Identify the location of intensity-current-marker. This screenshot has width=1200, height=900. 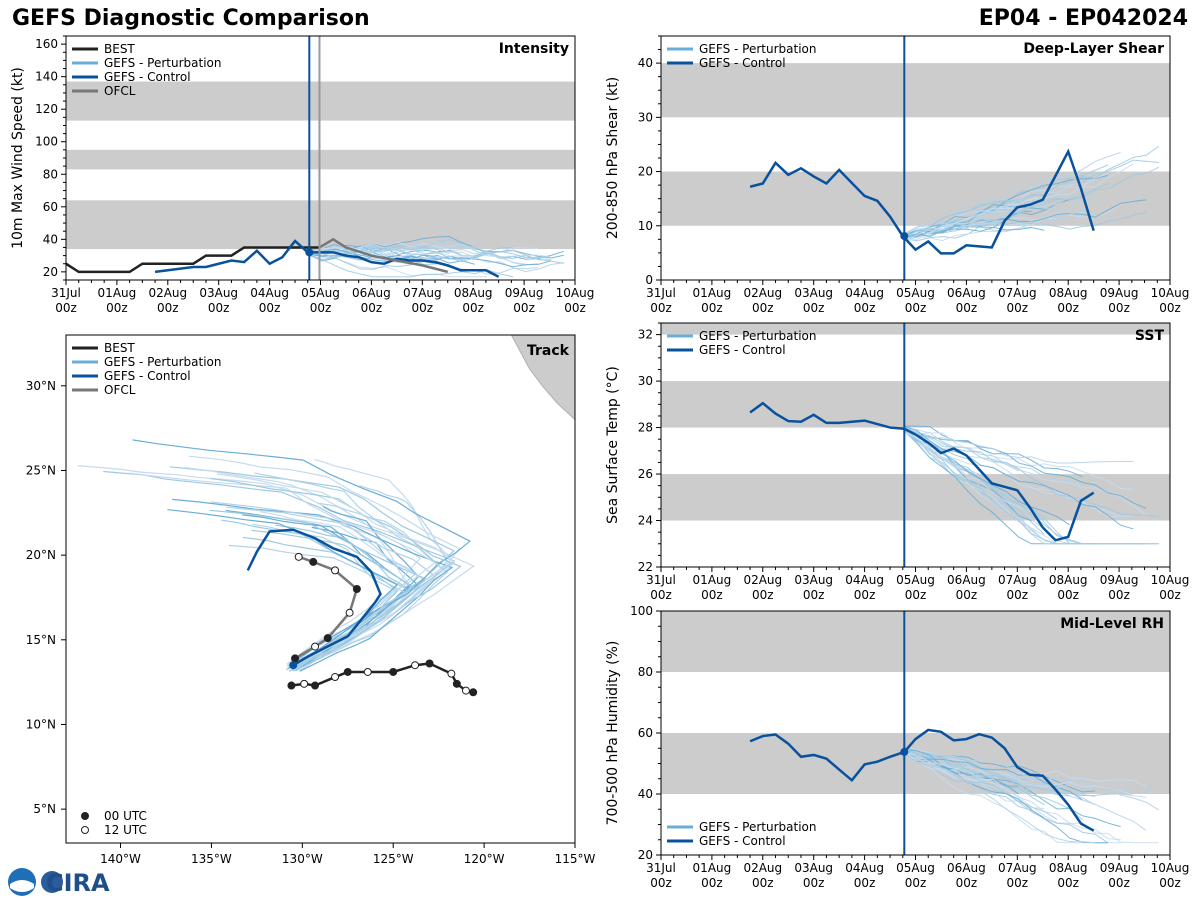
(309, 252).